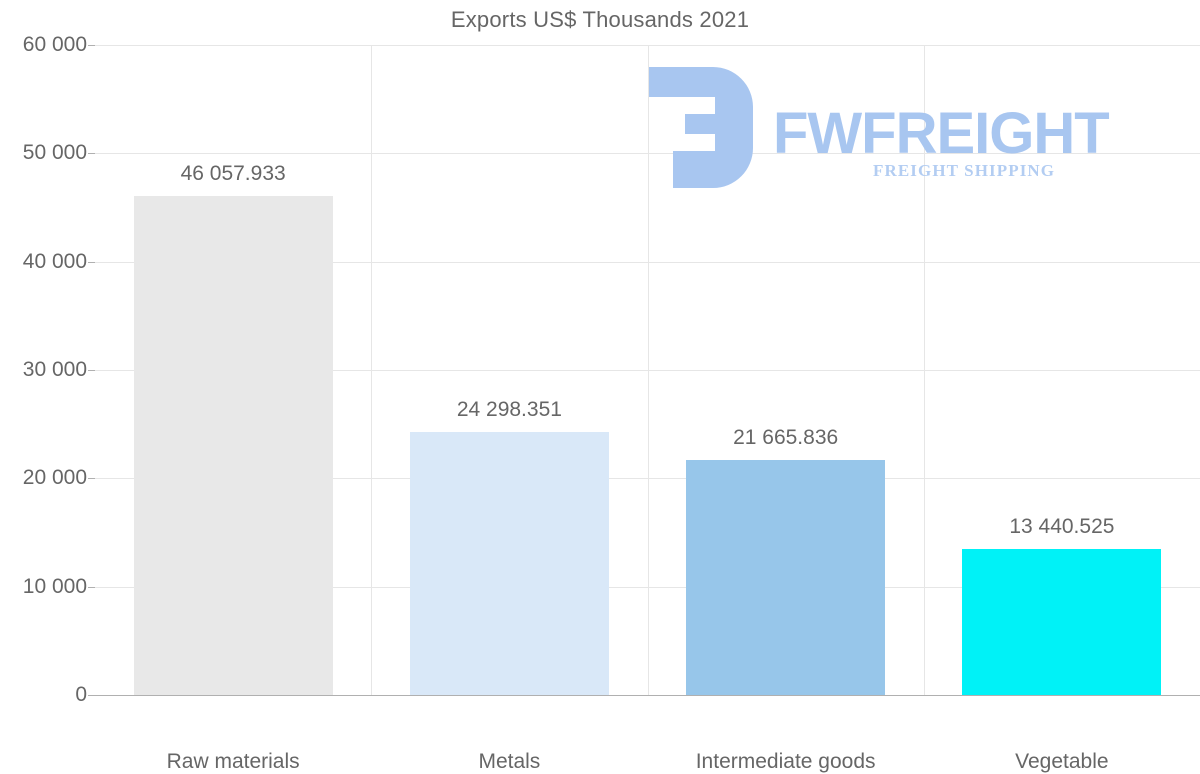 This screenshot has height=774, width=1200. Describe the element at coordinates (54, 478) in the screenshot. I see `y-axis-label: 20 000` at that location.